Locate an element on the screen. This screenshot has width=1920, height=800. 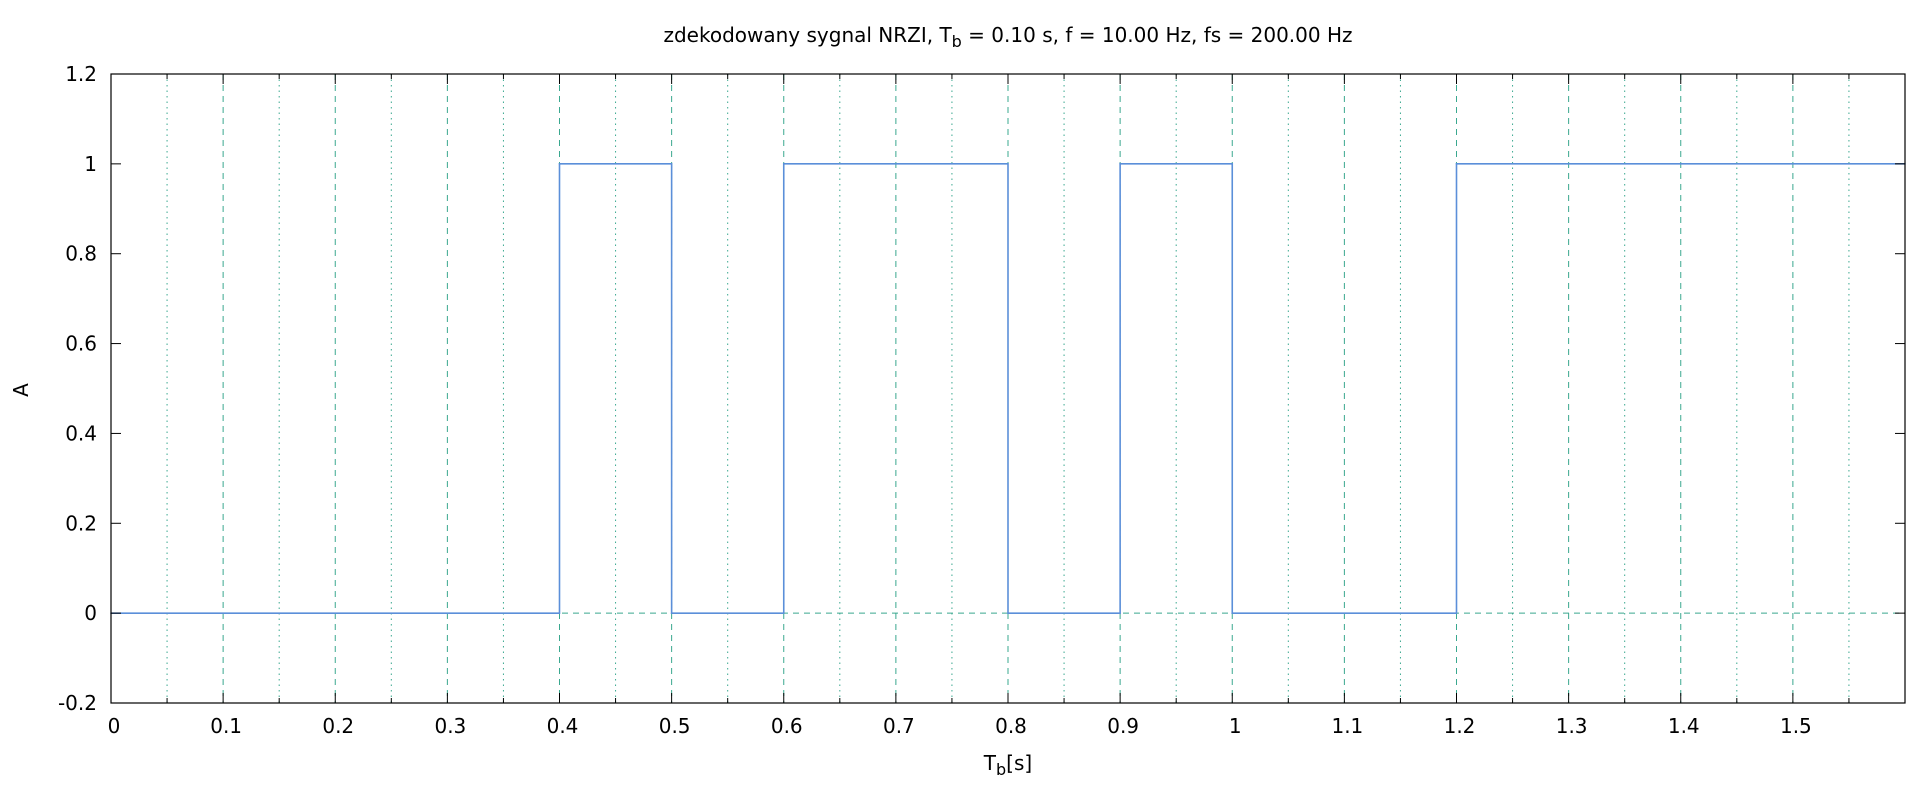
y-tick-label: 0.2 is located at coordinates (81, 523).